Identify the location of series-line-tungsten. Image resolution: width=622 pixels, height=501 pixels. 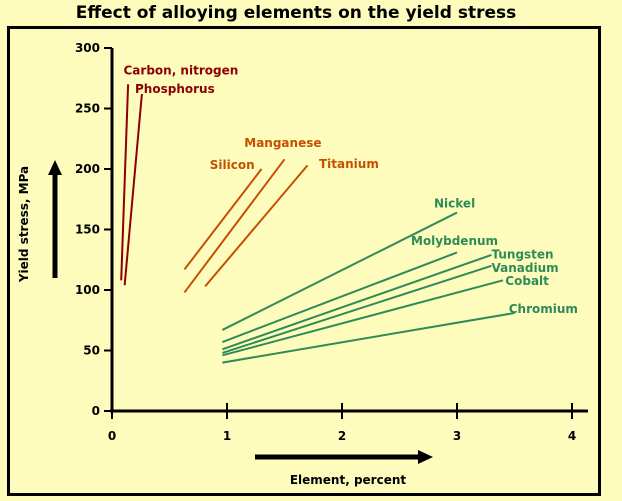
(357, 302).